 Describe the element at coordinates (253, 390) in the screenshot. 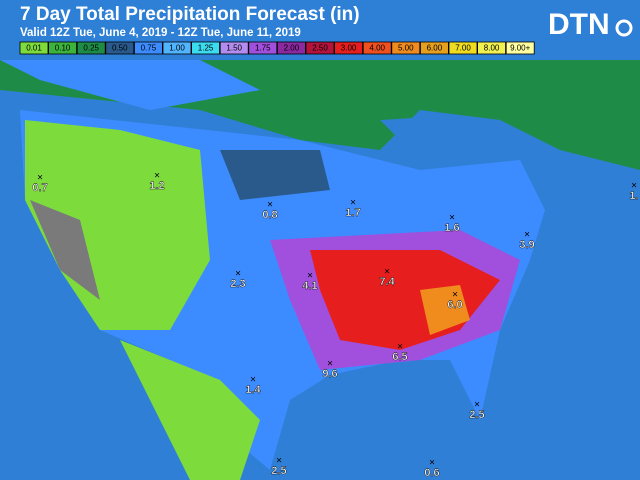

I see `point-label: 1.4` at that location.